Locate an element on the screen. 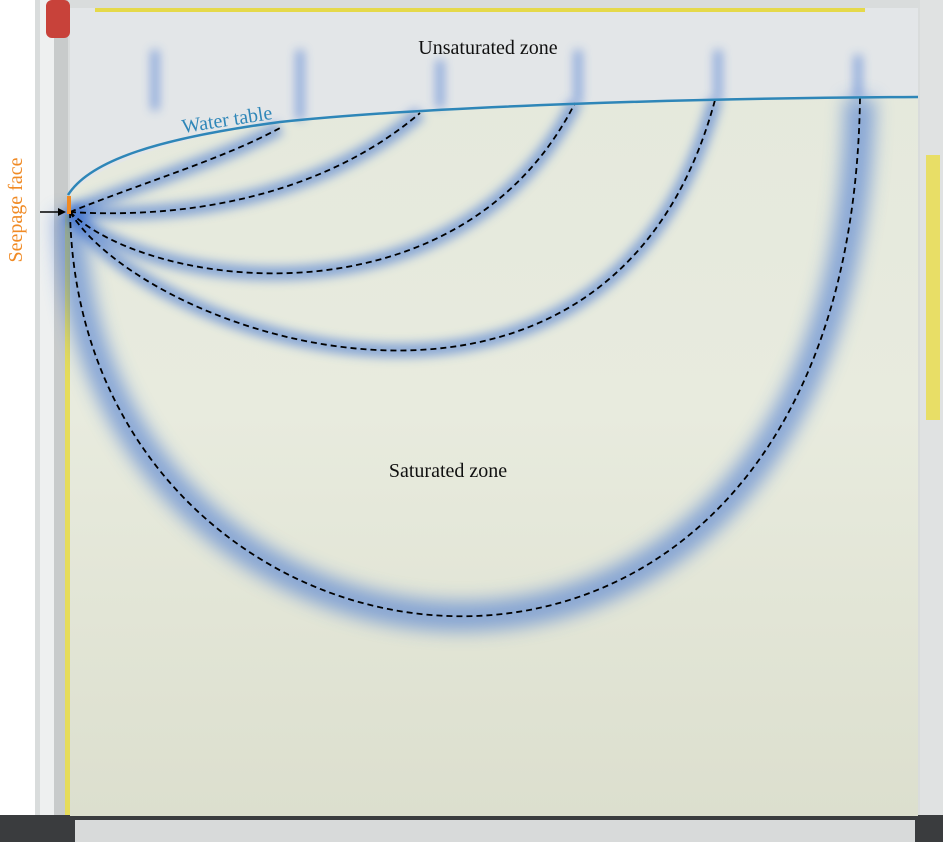 This screenshot has width=943, height=842. ruler is located at coordinates (933, 287).